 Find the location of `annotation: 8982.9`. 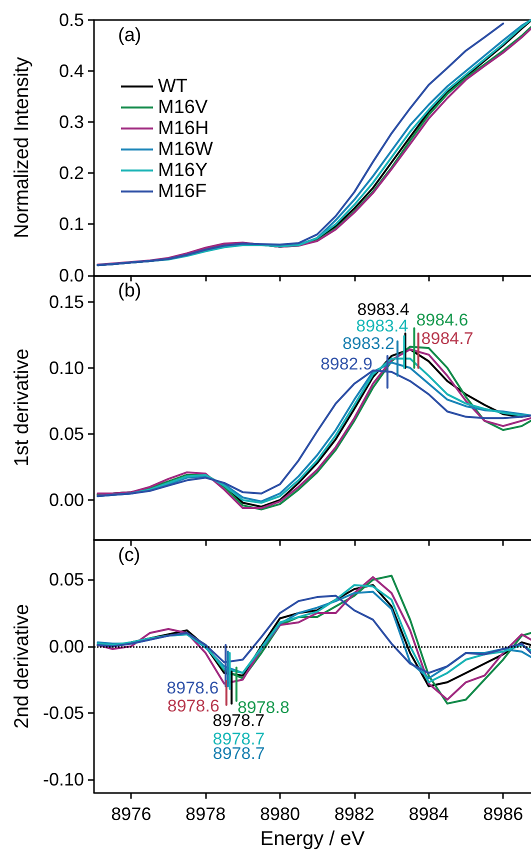

annotation: 8982.9 is located at coordinates (346, 364).